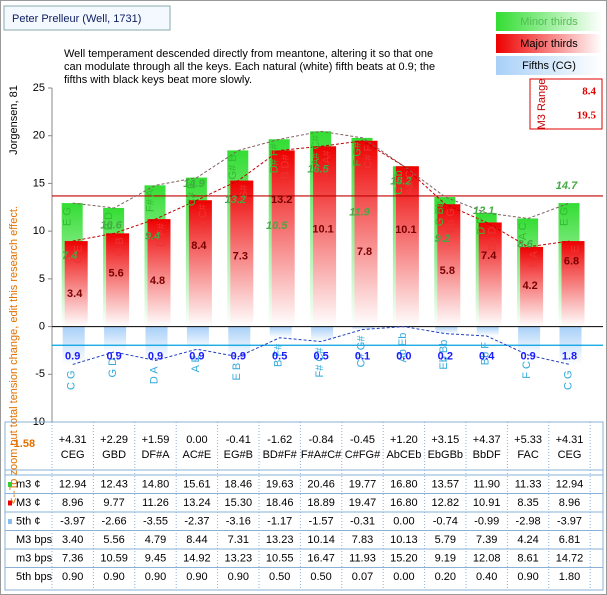 This screenshot has width=607, height=595. Describe the element at coordinates (528, 484) in the screenshot. I see `table-cell: 11.33` at that location.